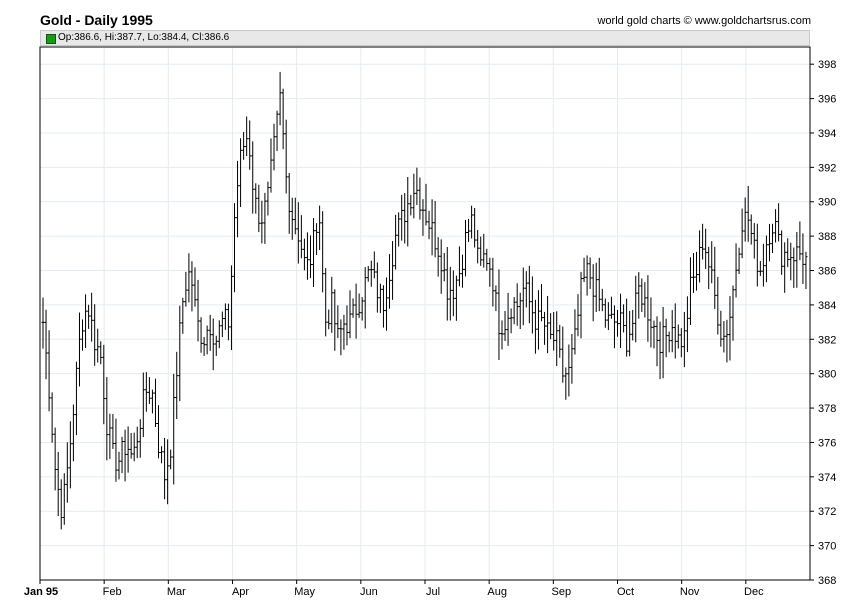  What do you see at coordinates (144, 37) in the screenshot?
I see `legend-ohlc-text: Op:386.6, Hi:387.7, Lo:384.4, Cl:386.6` at bounding box center [144, 37].